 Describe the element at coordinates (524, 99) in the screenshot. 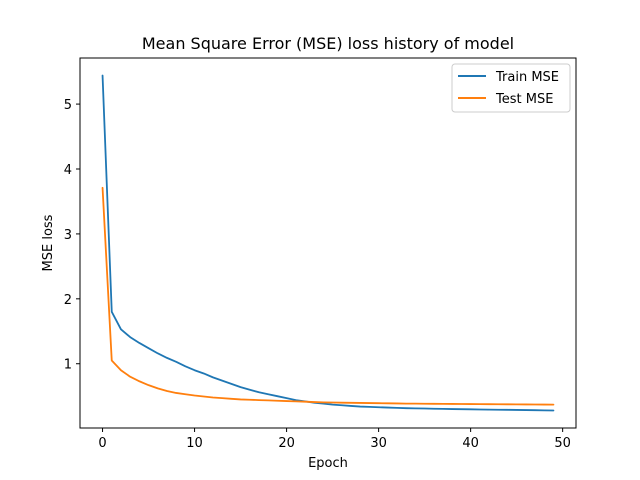

I see `legend-label-test: Test MSE` at that location.